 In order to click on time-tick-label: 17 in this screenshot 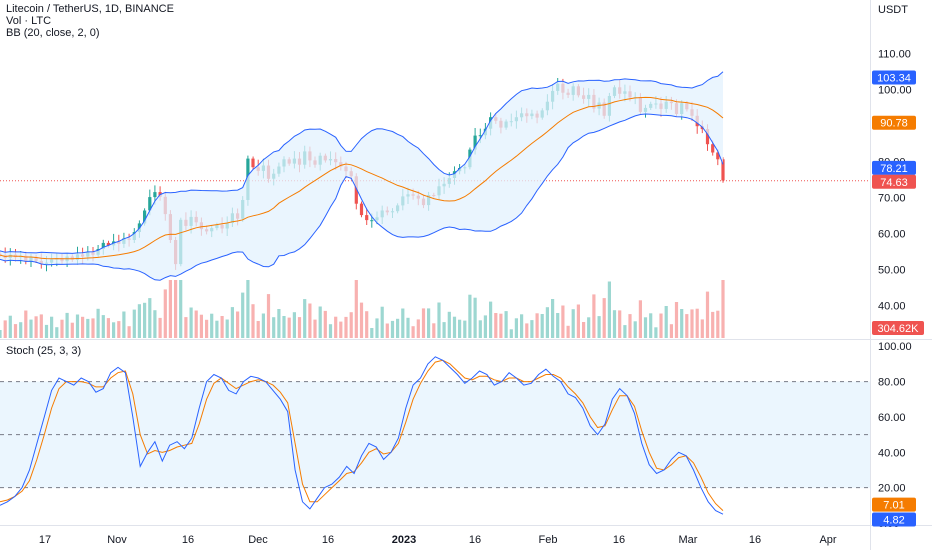, I will do `click(45, 540)`.